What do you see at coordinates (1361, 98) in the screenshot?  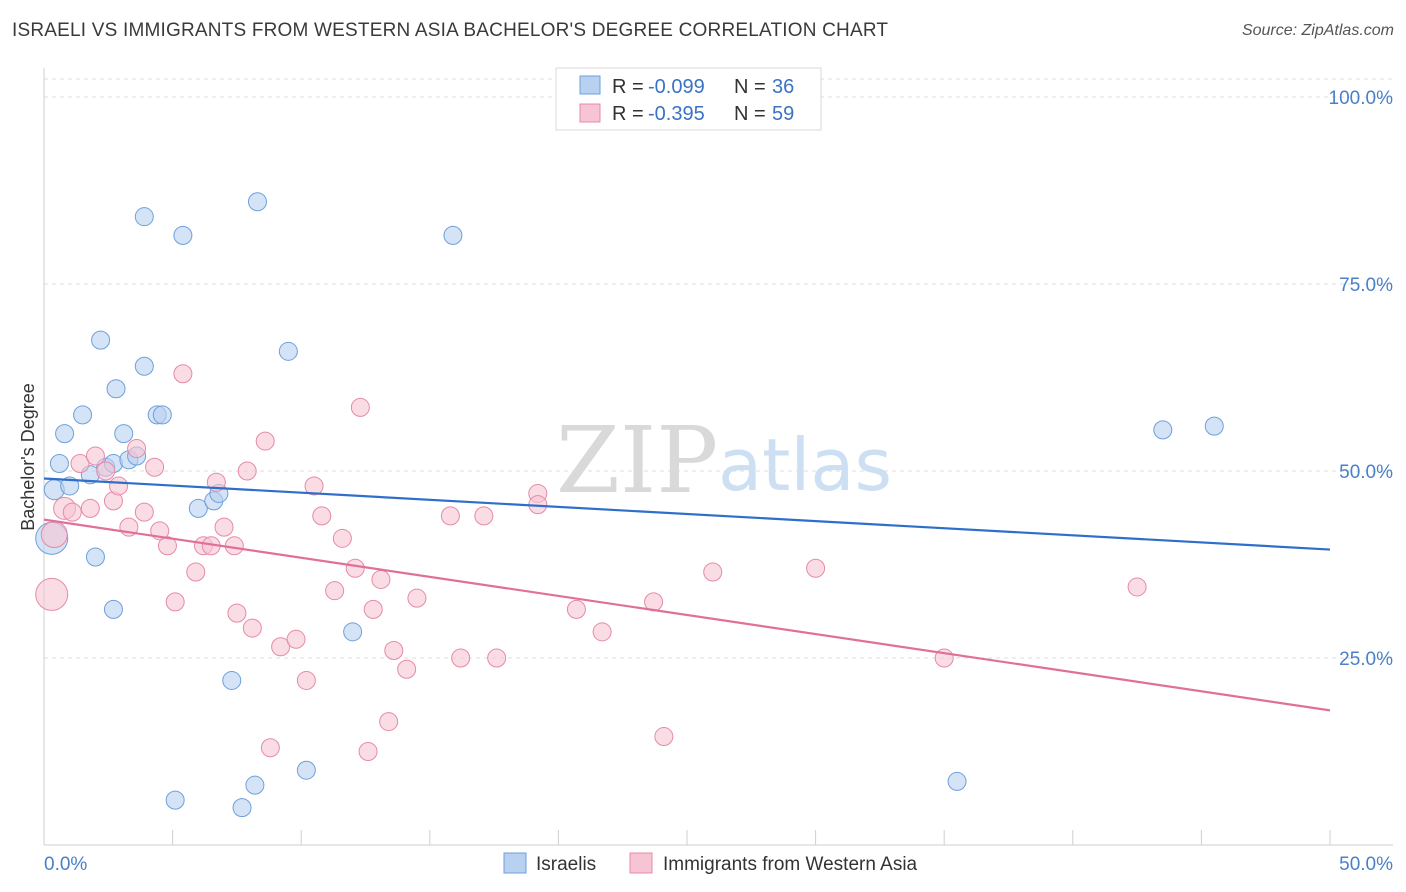 I see `y-tick-label-100: 100.0%` at bounding box center [1361, 98].